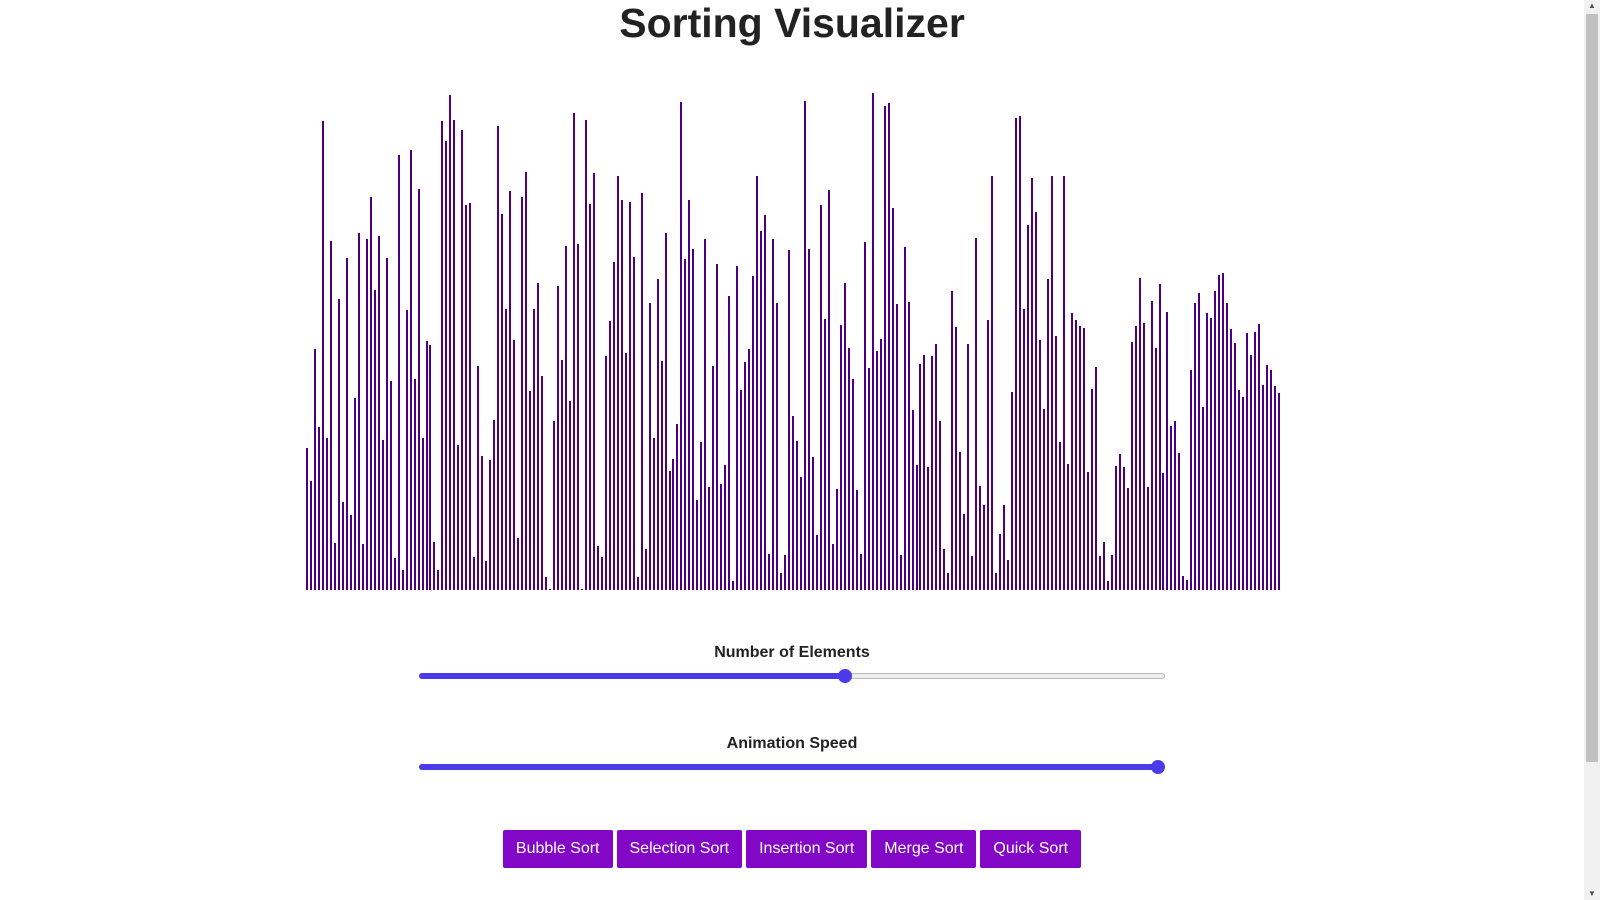  Describe the element at coordinates (679, 849) in the screenshot. I see `selection-sort-button: Selection Sort` at that location.